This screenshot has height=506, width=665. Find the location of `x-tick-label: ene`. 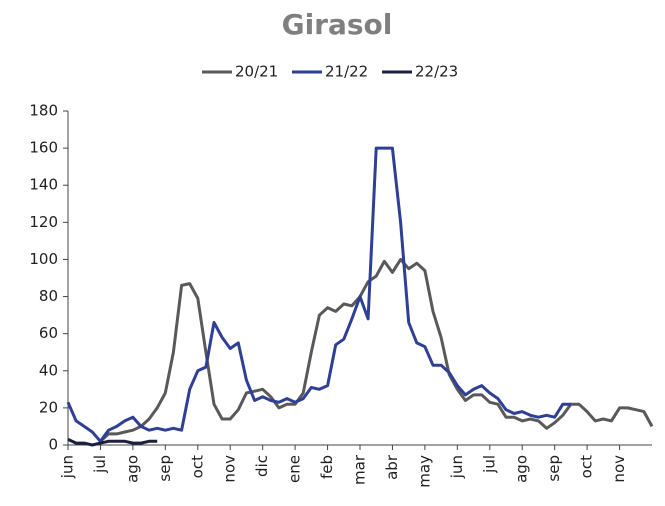

x-tick-label: ene is located at coordinates (295, 469).